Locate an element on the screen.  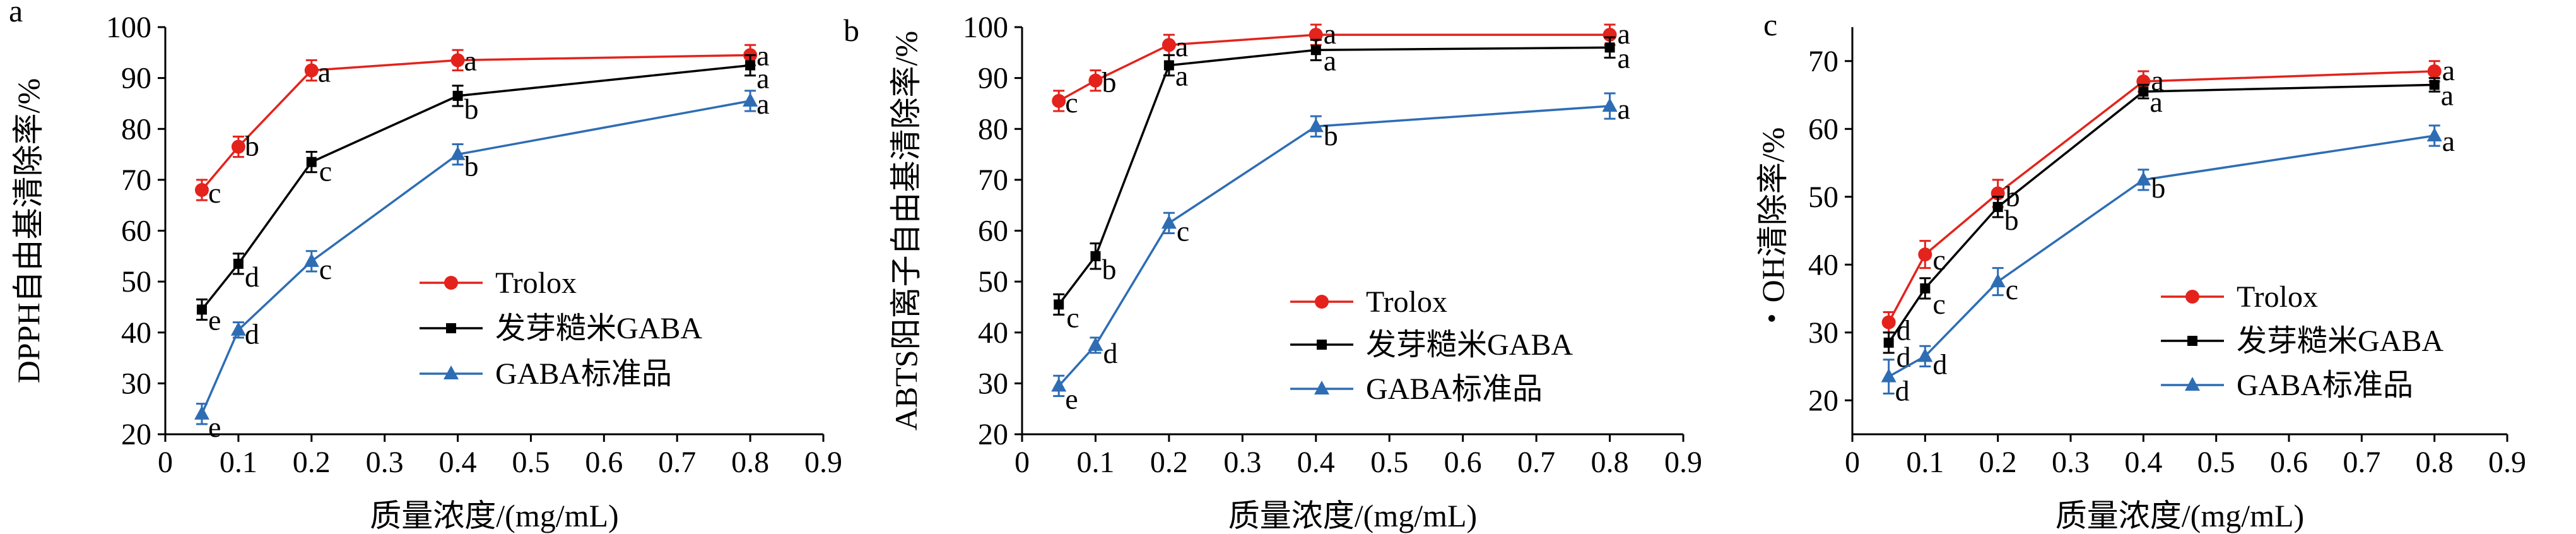
x-tick-label: 0.8 is located at coordinates (750, 462).